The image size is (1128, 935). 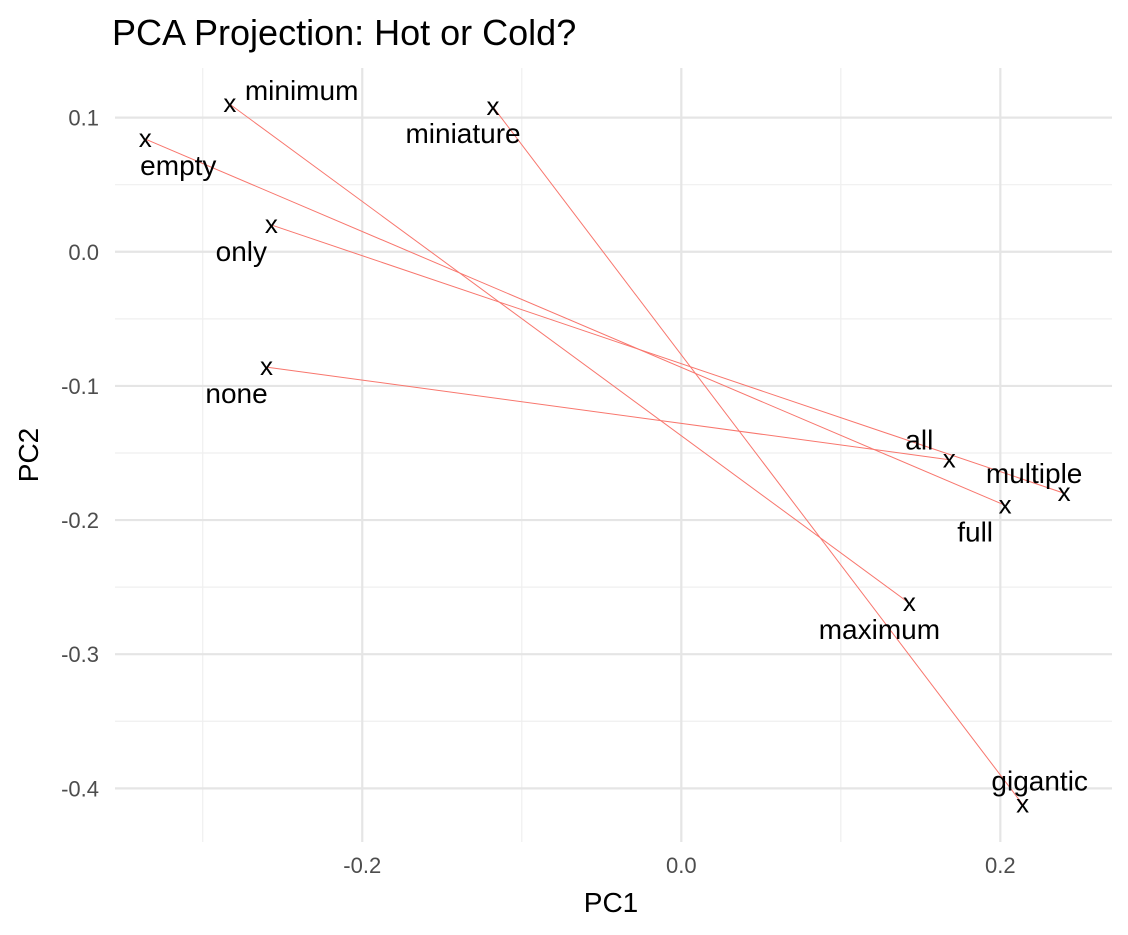 I want to click on point-marker-empty: x, so click(x=145, y=138).